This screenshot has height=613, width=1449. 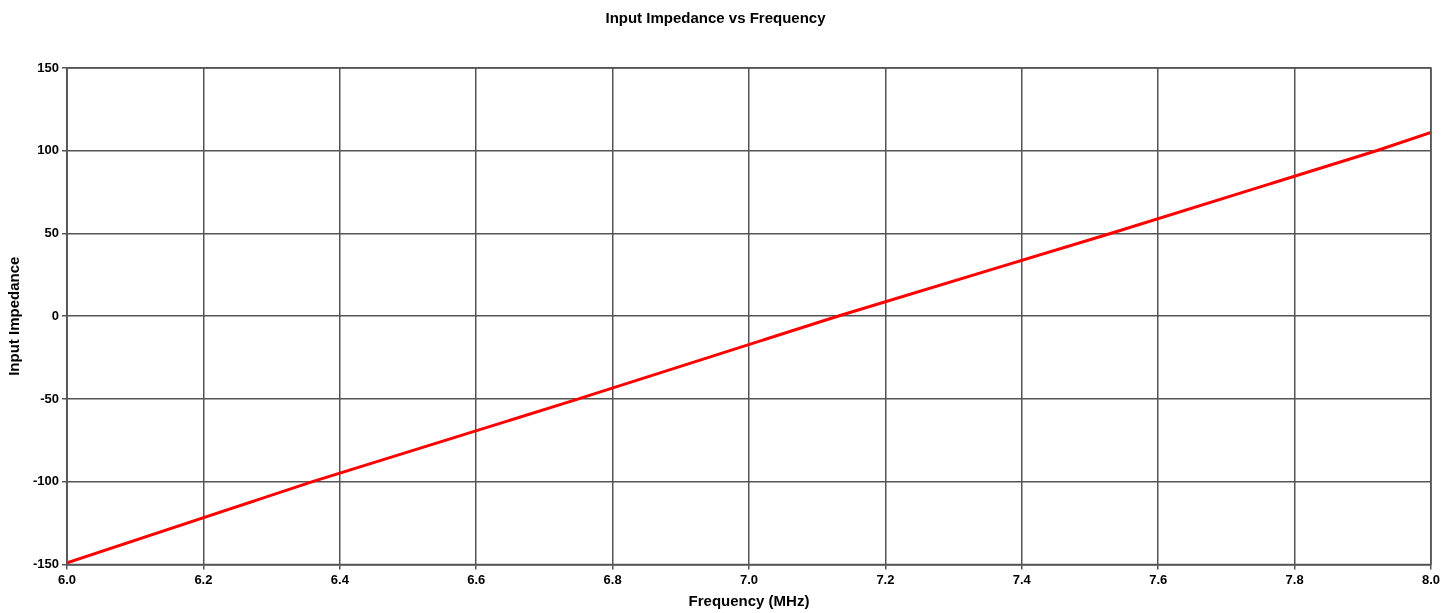 What do you see at coordinates (46, 563) in the screenshot?
I see `y-tick-label: -150` at bounding box center [46, 563].